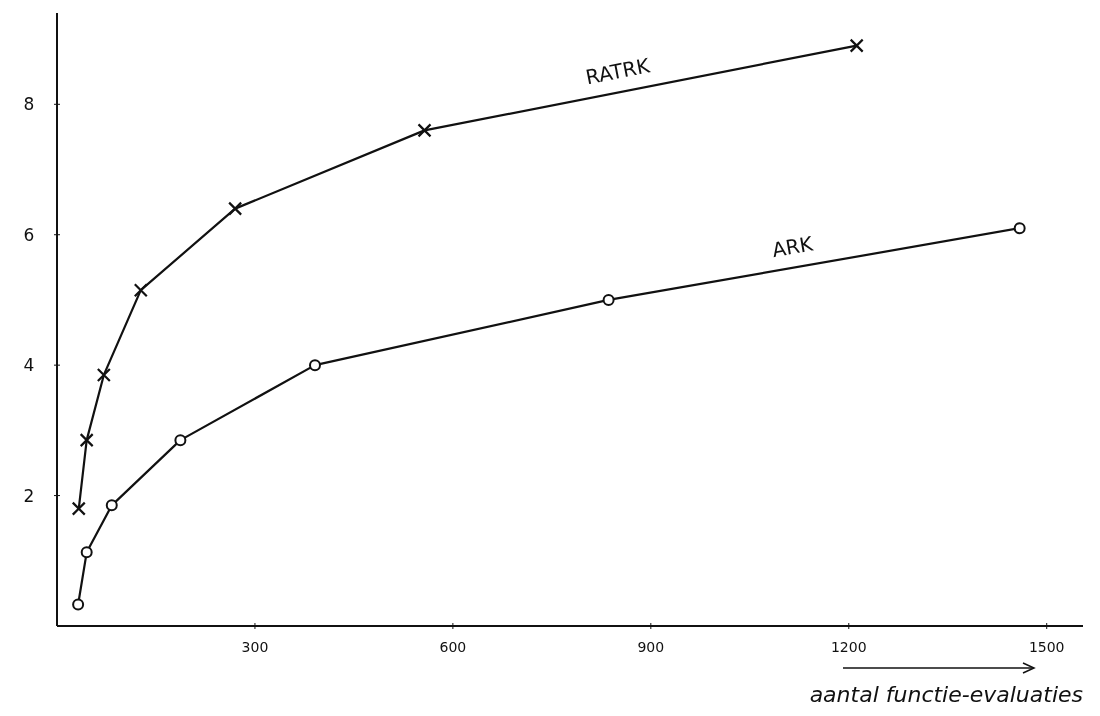  Describe the element at coordinates (29, 365) in the screenshot. I see `y-tick-label: 4` at that location.